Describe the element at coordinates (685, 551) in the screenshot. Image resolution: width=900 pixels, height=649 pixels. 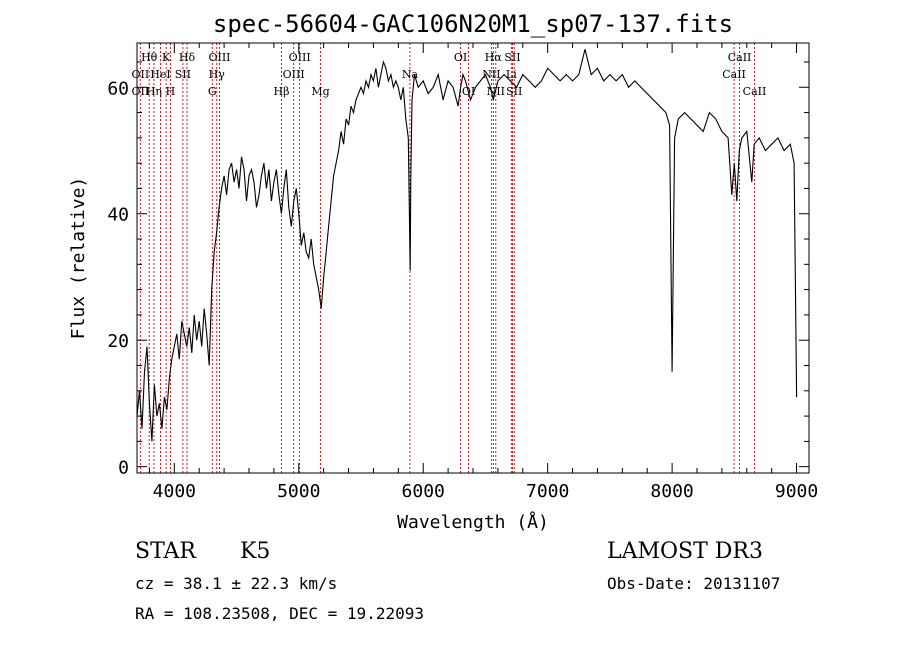
I see `survey-name: LAMOST DR3` at that location.